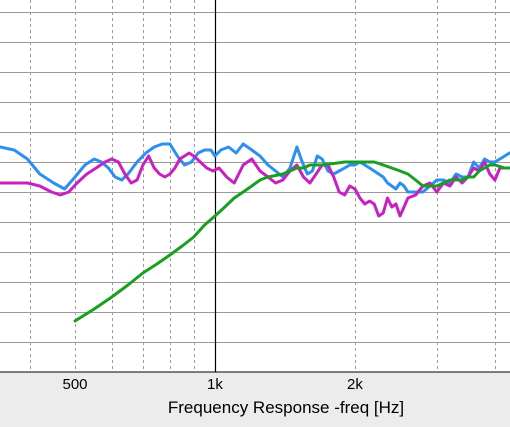 Image resolution: width=510 pixels, height=427 pixels. I want to click on x-axis-title: Frequency Response -freq [Hz], so click(286, 407).